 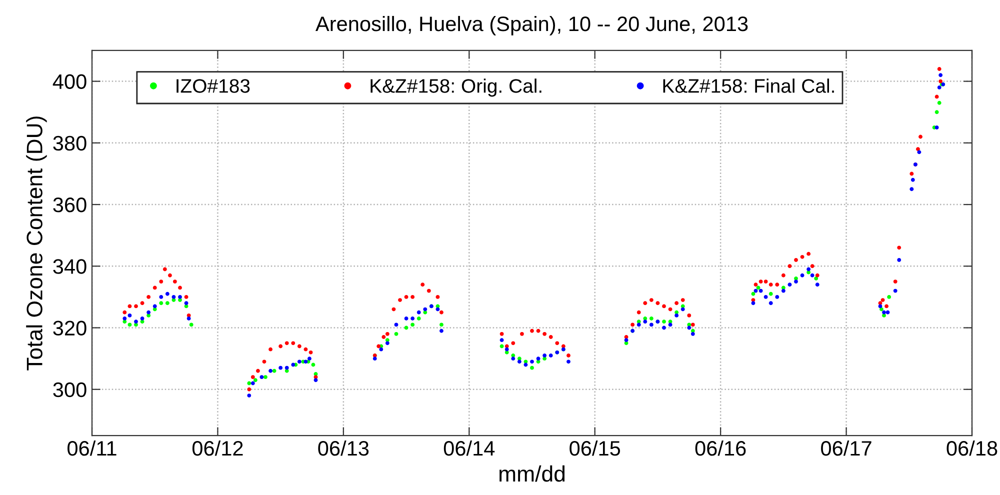 What do you see at coordinates (343, 448) in the screenshot?
I see `x-tick-label: 06/13` at bounding box center [343, 448].